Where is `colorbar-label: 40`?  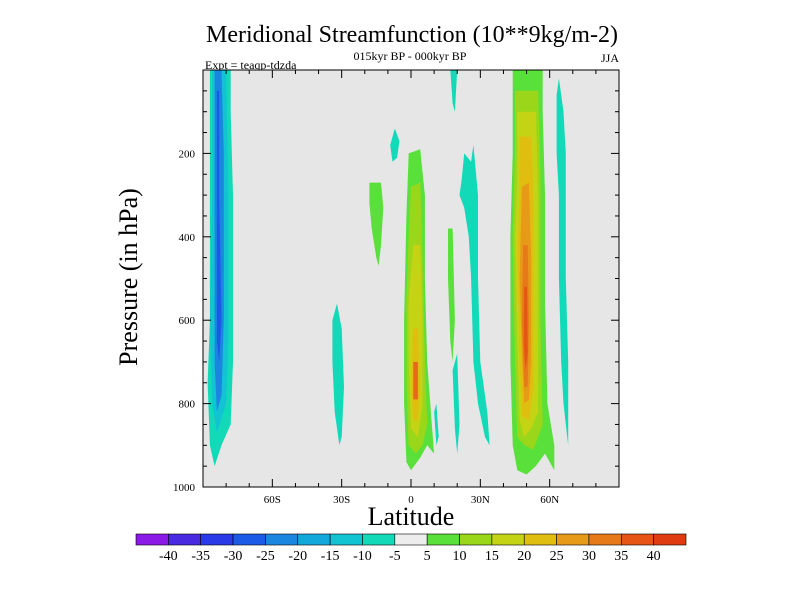
colorbar-label: 40 is located at coordinates (654, 556).